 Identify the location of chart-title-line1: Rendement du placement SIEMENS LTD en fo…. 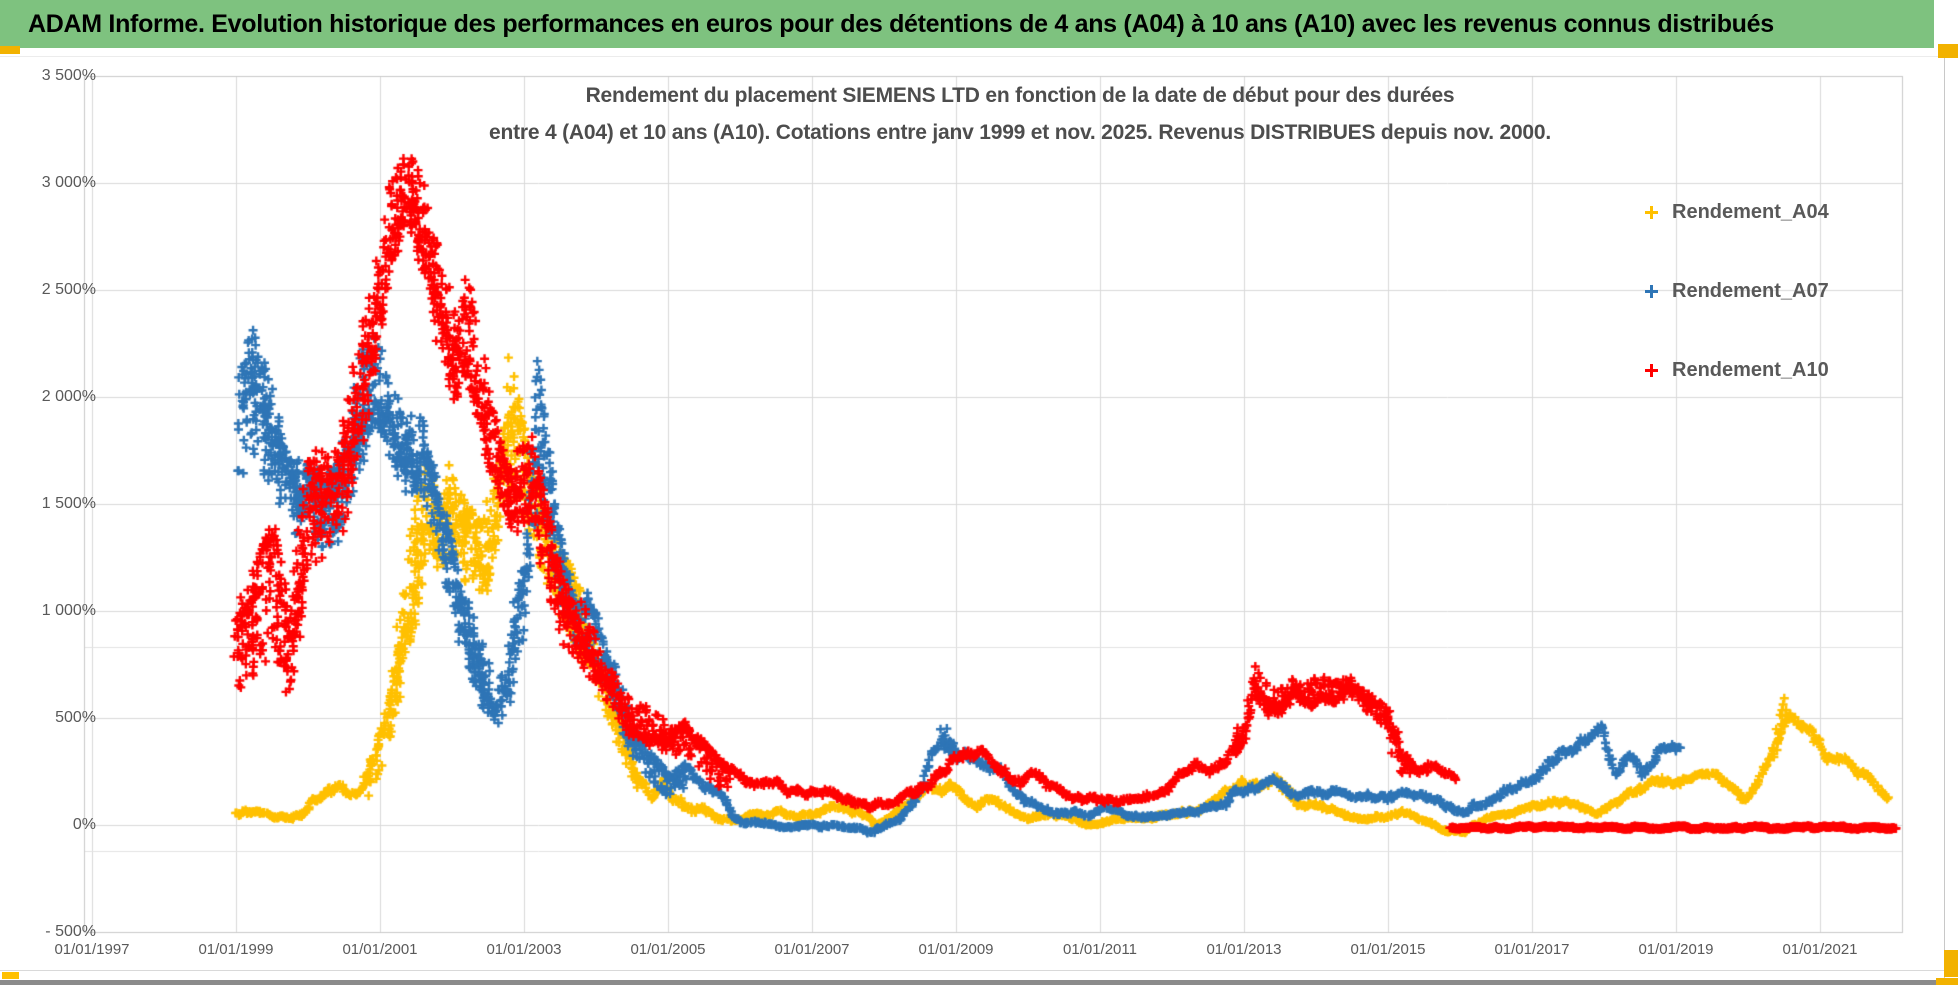
(1020, 95).